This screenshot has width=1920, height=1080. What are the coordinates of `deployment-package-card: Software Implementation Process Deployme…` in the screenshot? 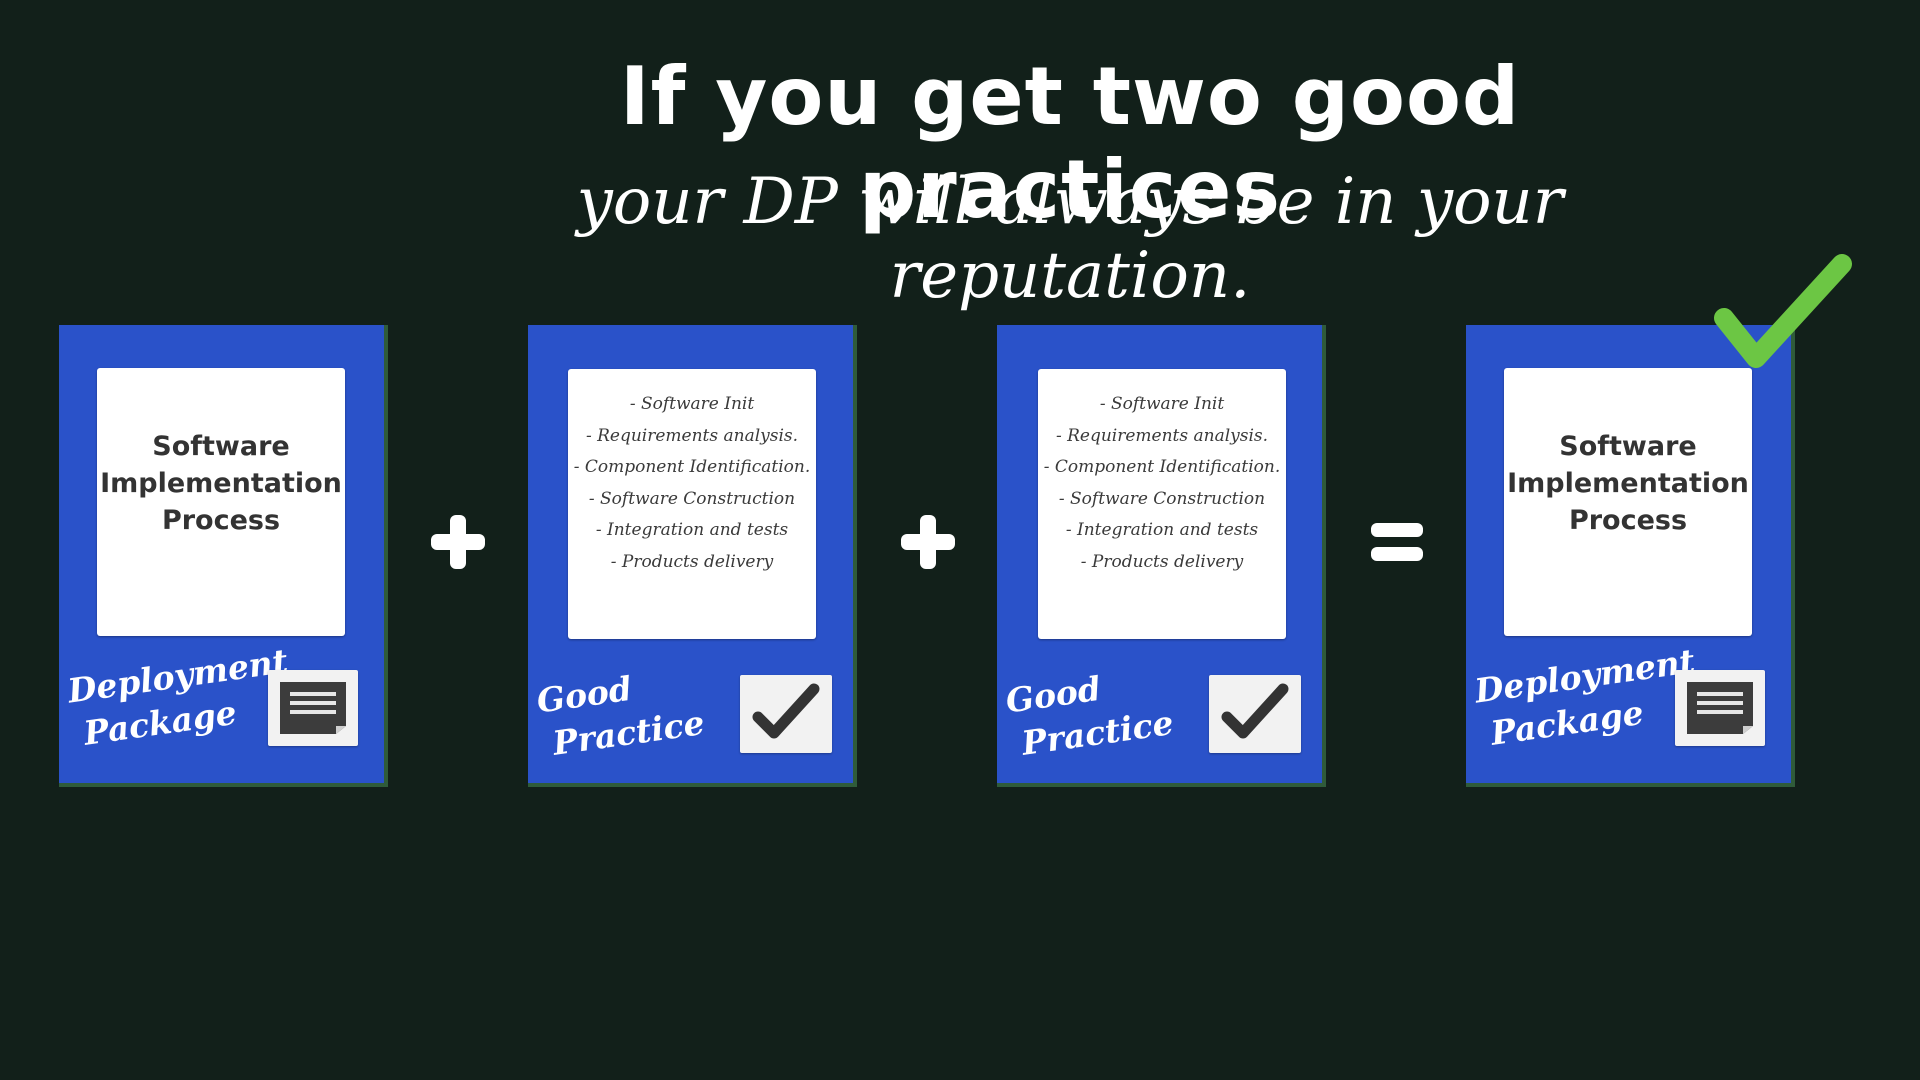 It's located at (223, 556).